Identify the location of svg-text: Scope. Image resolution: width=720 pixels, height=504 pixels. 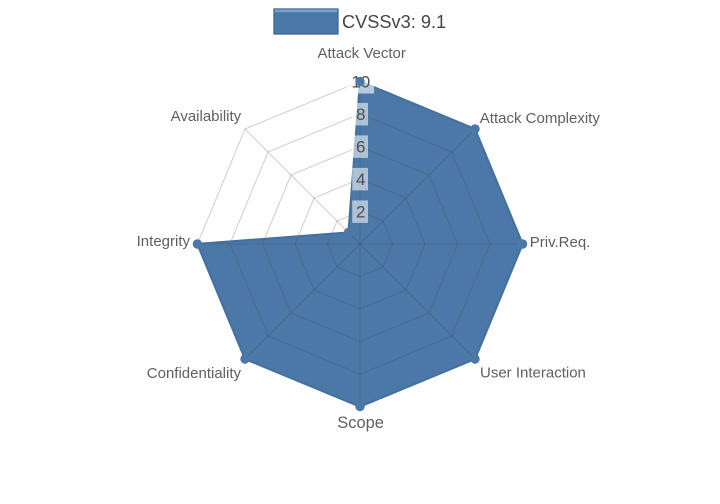
(360, 423).